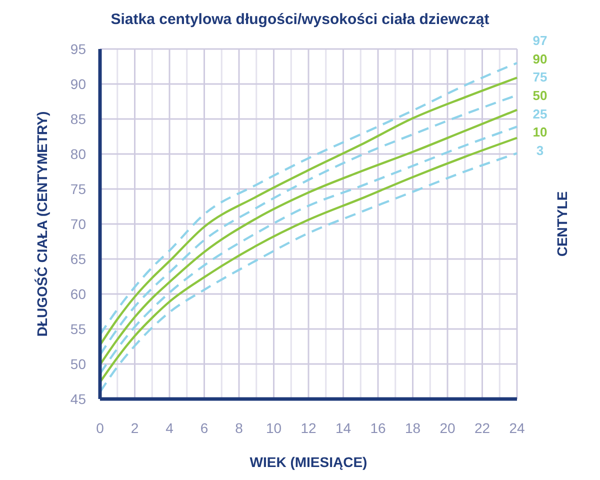  I want to click on series-label: 10, so click(540, 132).